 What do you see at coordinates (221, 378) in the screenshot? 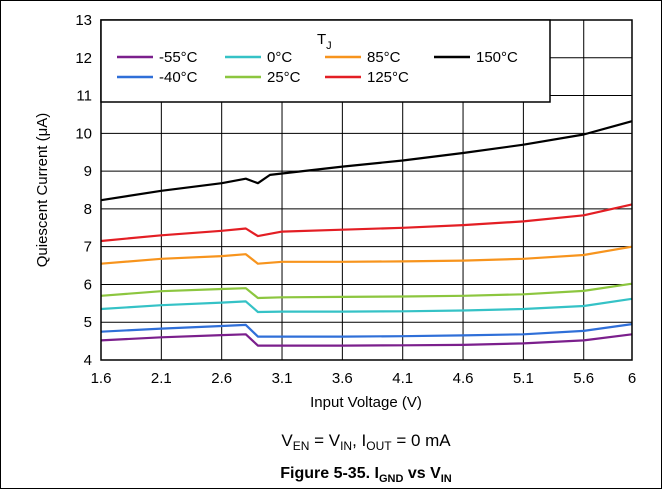
I see `x-tick-label: 2.6` at bounding box center [221, 378].